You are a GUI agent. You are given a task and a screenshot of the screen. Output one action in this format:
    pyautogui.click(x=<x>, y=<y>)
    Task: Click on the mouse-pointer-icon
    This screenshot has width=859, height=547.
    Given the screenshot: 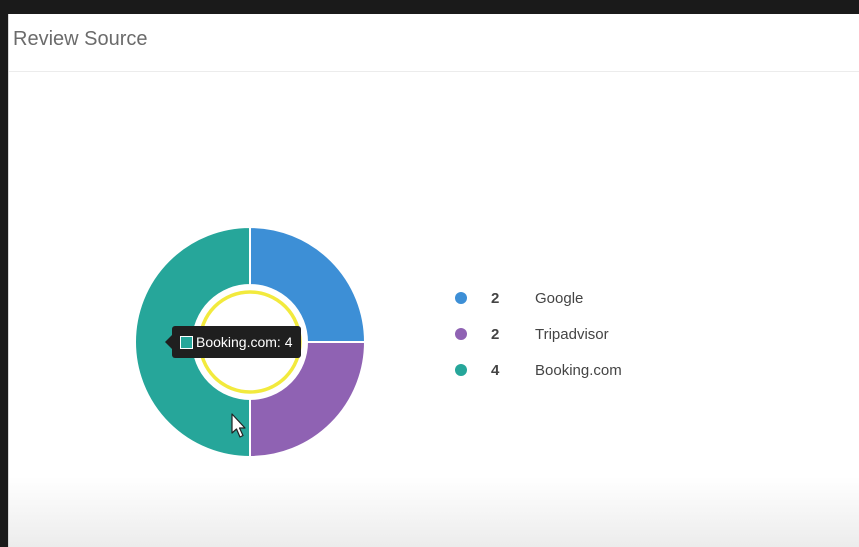 What is the action you would take?
    pyautogui.click(x=238, y=425)
    